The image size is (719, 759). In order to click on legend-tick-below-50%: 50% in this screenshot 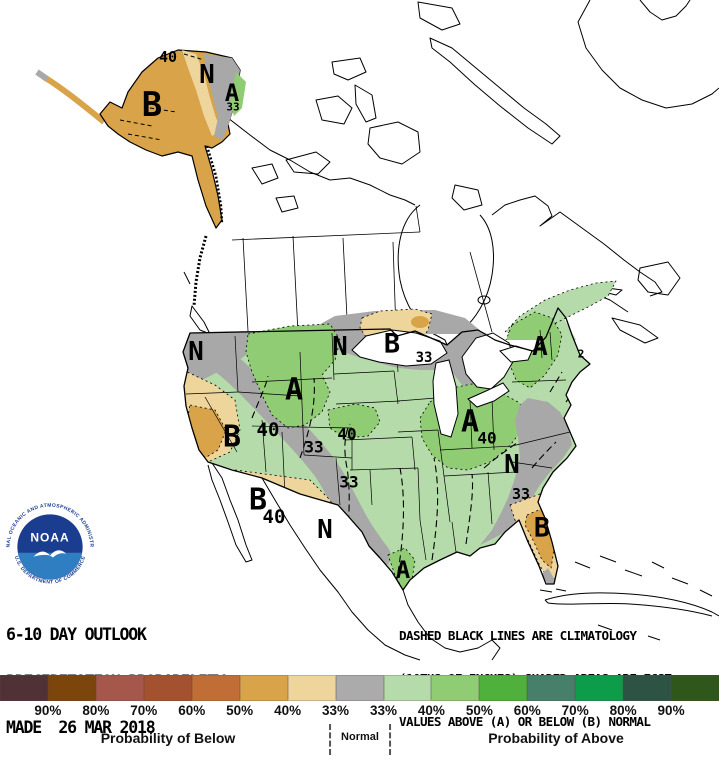, I will do `click(240, 710)`.